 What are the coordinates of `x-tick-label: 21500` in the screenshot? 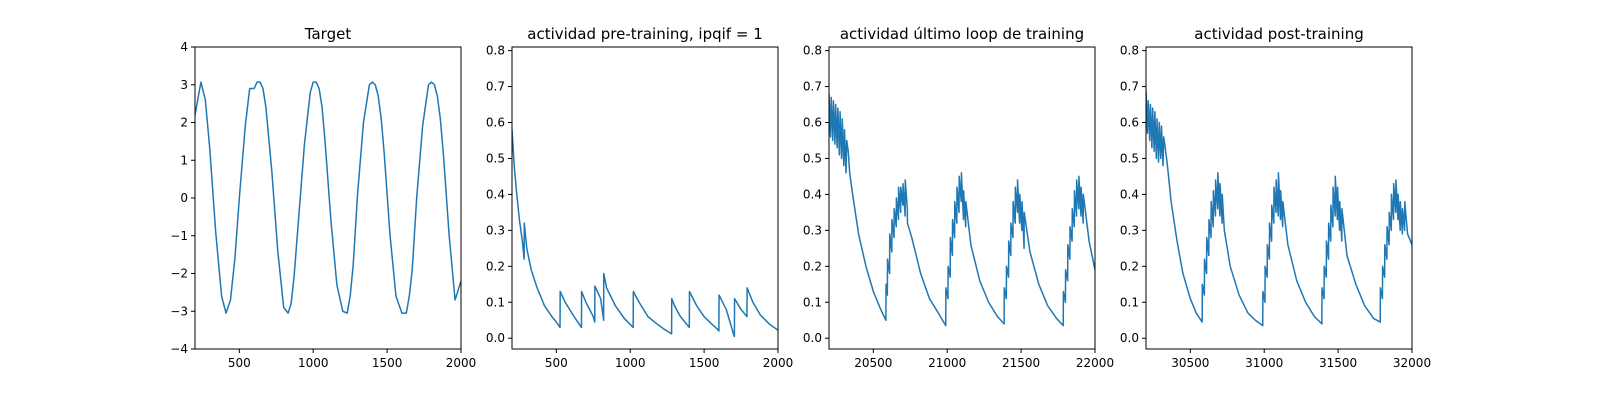 It's located at (1021, 363).